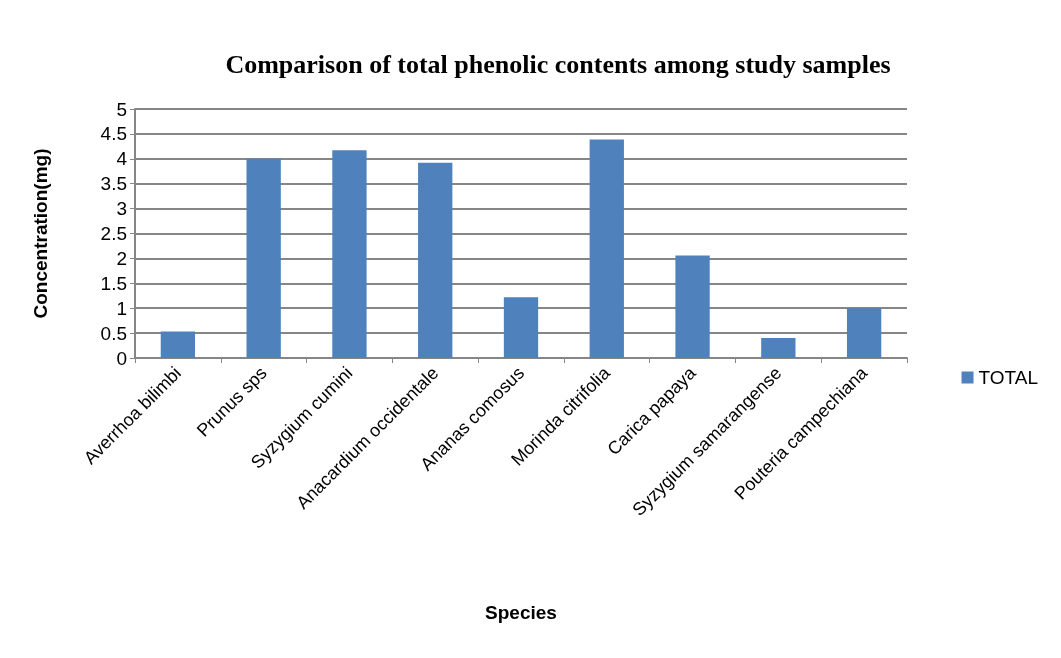 The height and width of the screenshot is (658, 1061). What do you see at coordinates (121, 308) in the screenshot?
I see `y-tick-label: 1` at bounding box center [121, 308].